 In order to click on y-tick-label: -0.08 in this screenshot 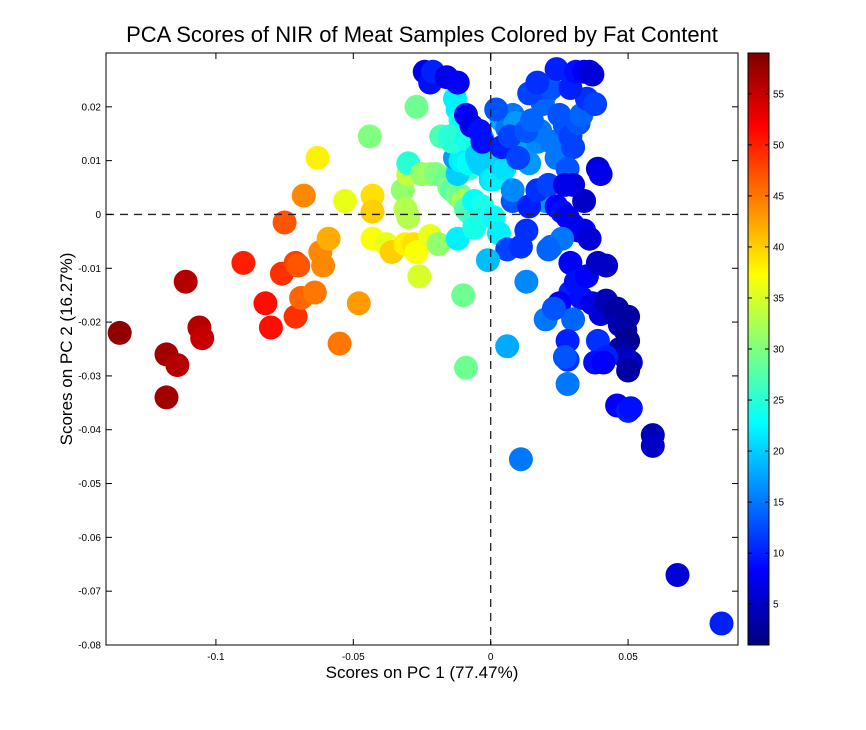, I will do `click(89, 646)`.